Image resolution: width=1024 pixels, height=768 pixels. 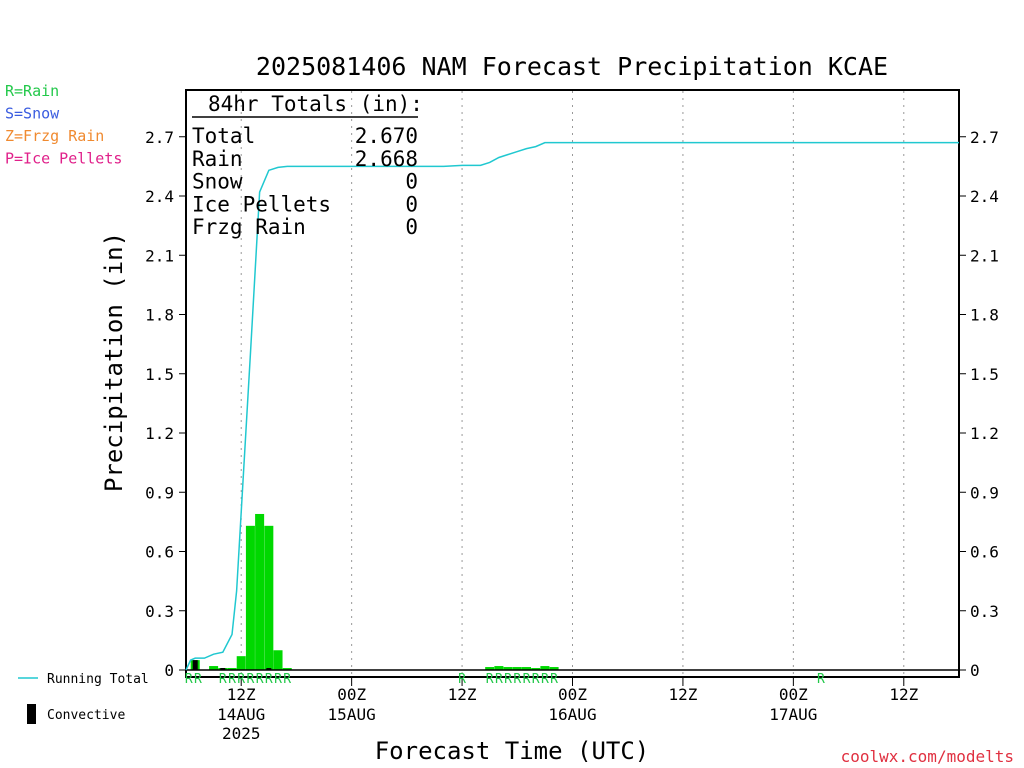 What do you see at coordinates (261, 204) in the screenshot?
I see `totals-row-label: Ice Pellets` at bounding box center [261, 204].